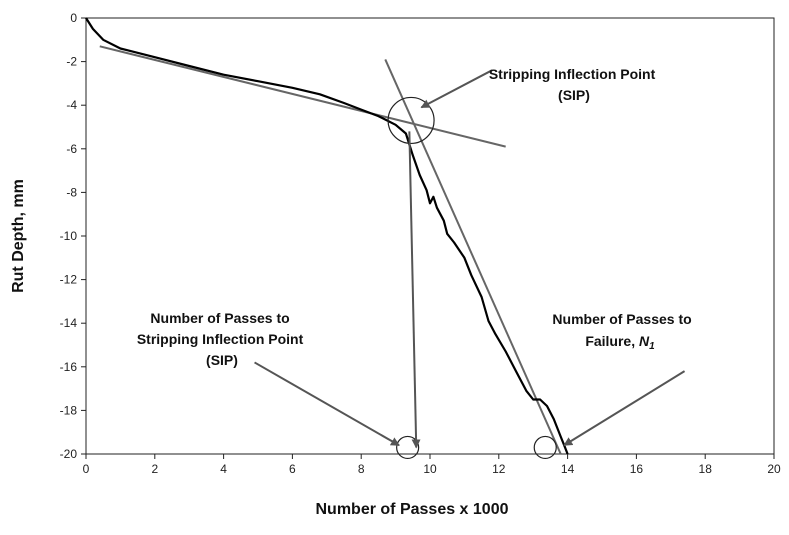  Describe the element at coordinates (574, 84) in the screenshot. I see `annotation-sip: Stripping Inflection Point (SIP)` at that location.